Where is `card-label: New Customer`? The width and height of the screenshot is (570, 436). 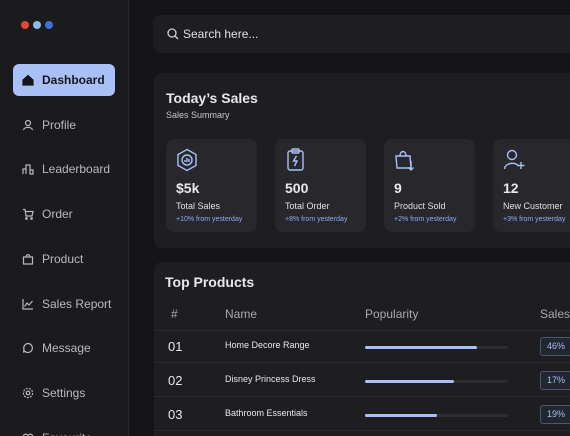
card-label: New Customer is located at coordinates (533, 206).